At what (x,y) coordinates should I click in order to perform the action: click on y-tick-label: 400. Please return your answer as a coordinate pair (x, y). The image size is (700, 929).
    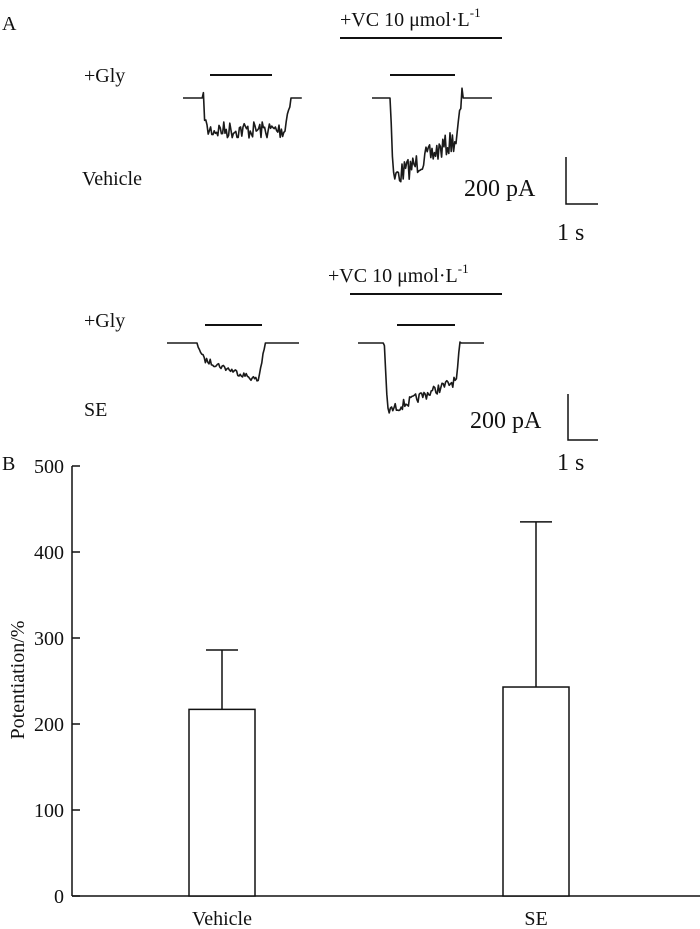
    Looking at the image, I should click on (49, 553).